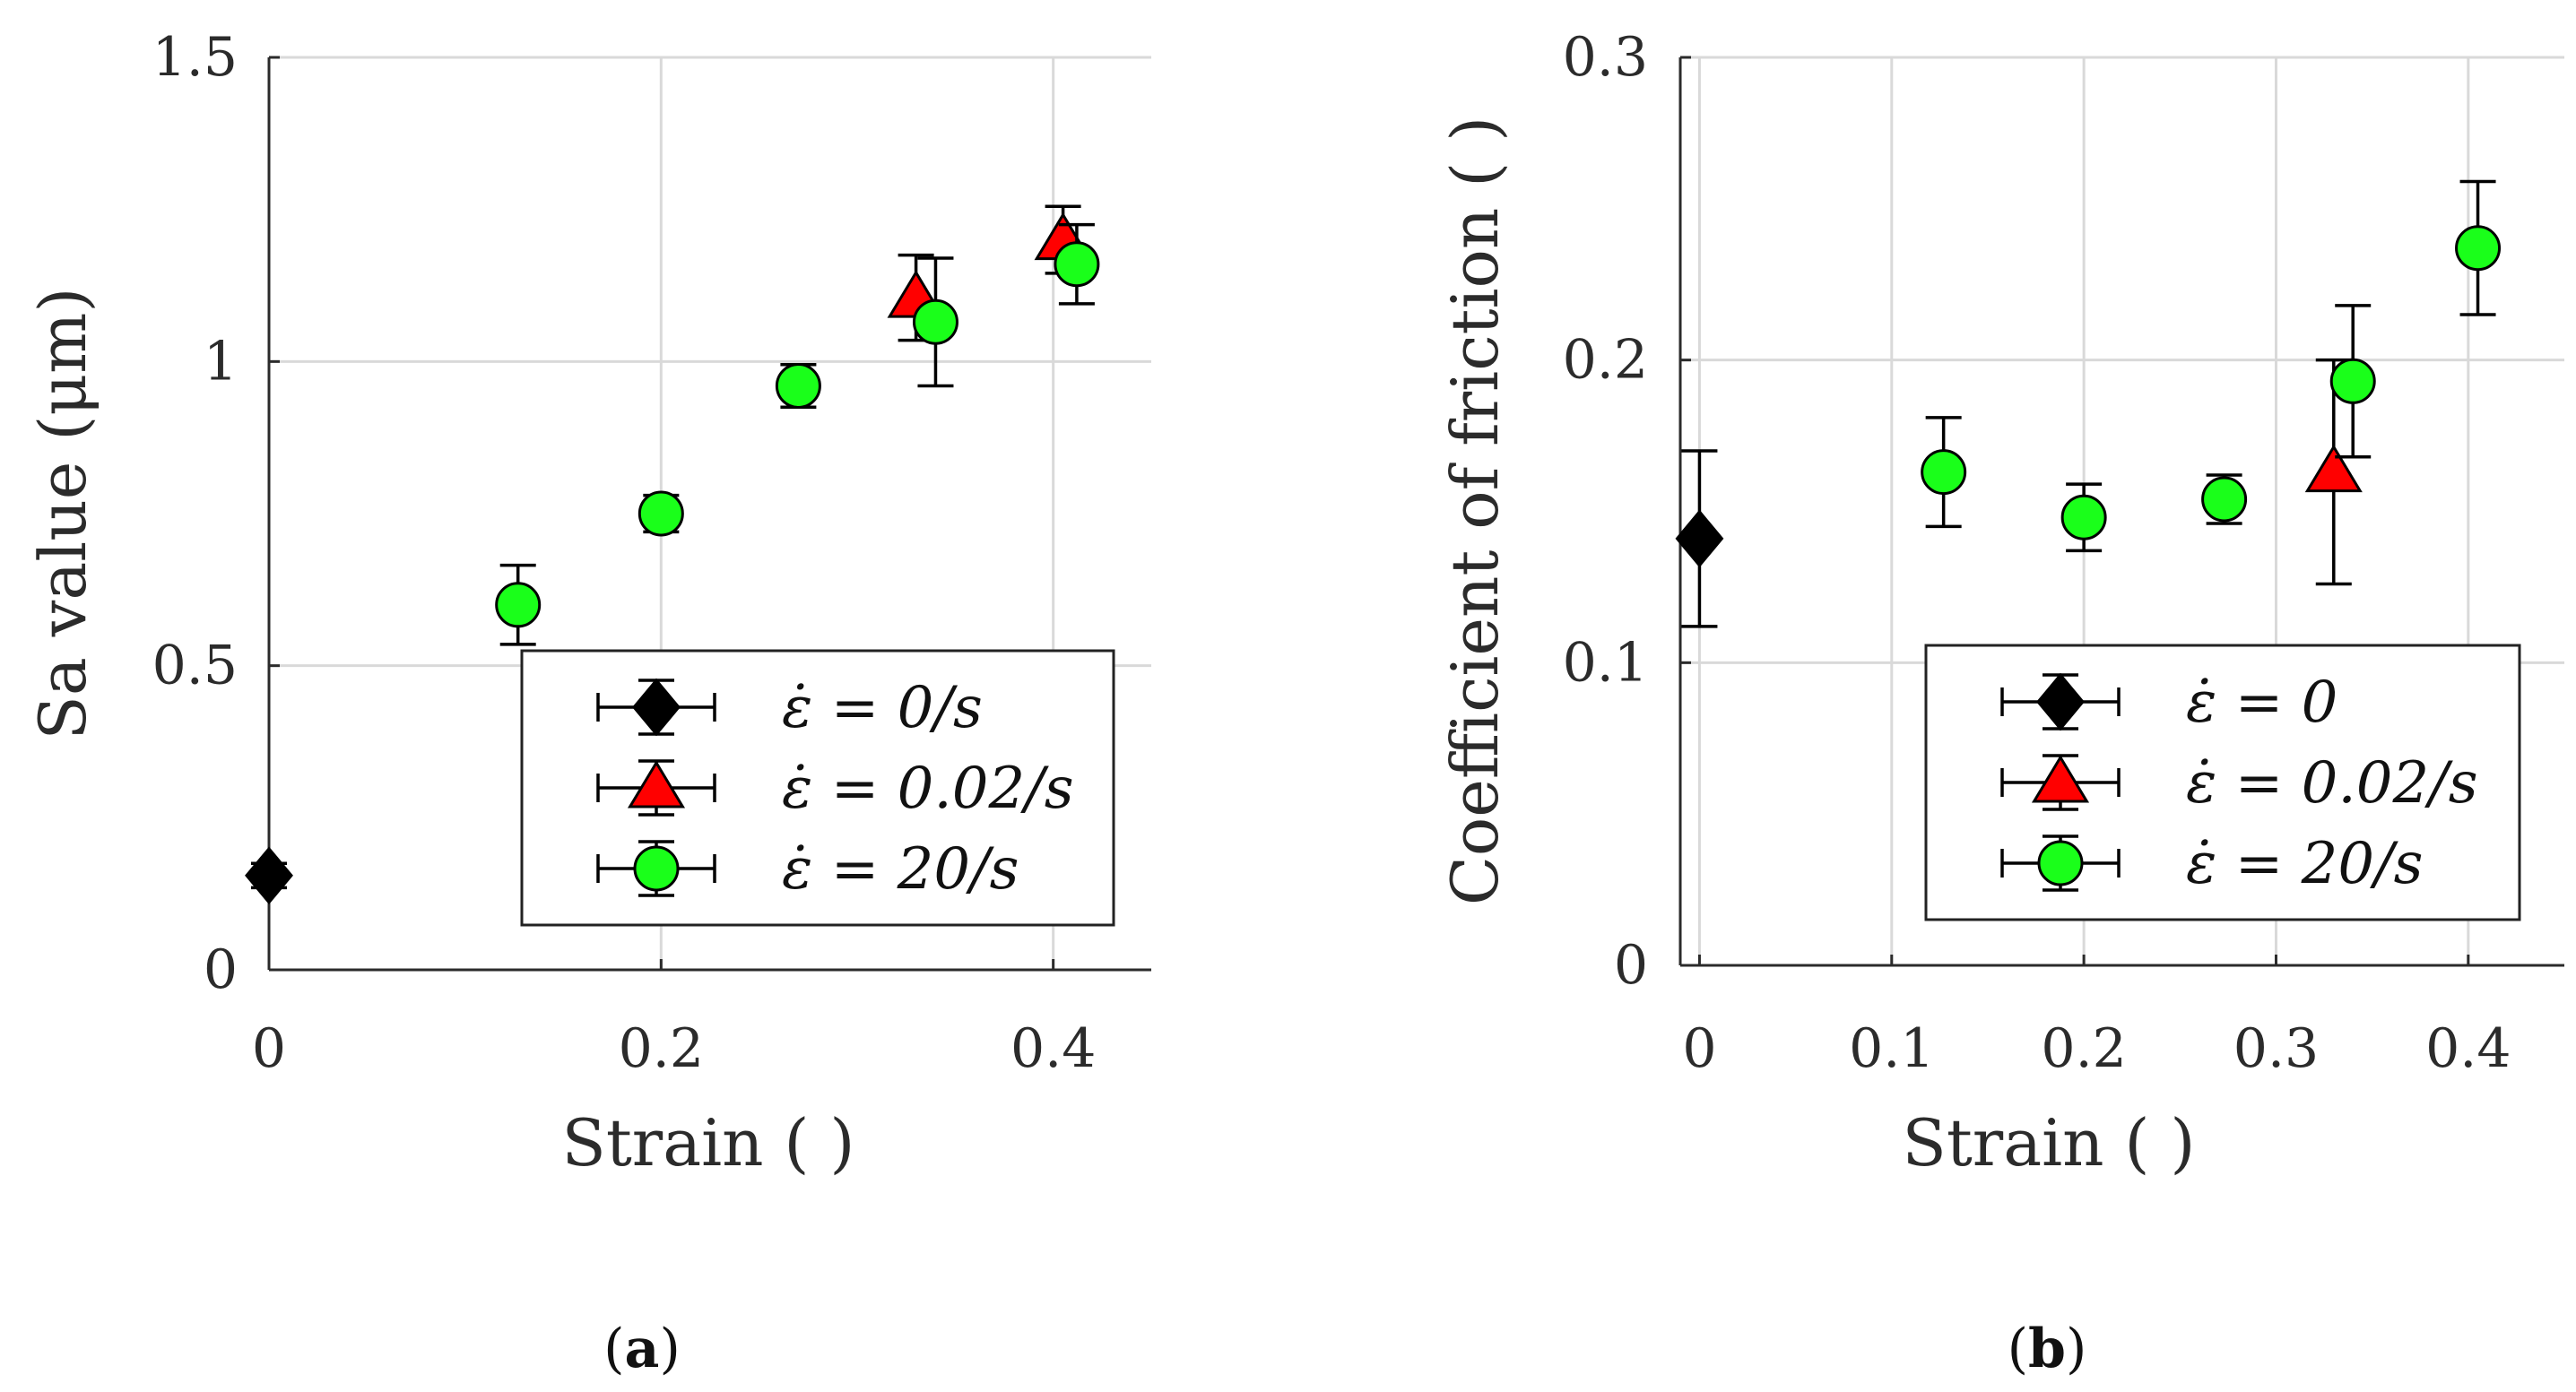 The height and width of the screenshot is (1392, 2576). Describe the element at coordinates (1891, 1048) in the screenshot. I see `x-tick-label: 0.1` at that location.